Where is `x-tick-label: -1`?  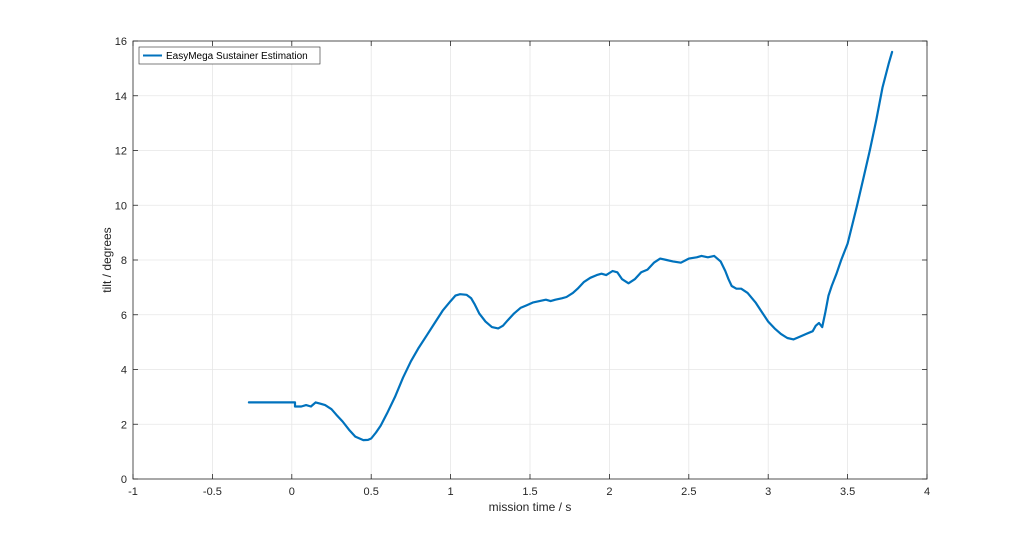 x-tick-label: -1 is located at coordinates (133, 492).